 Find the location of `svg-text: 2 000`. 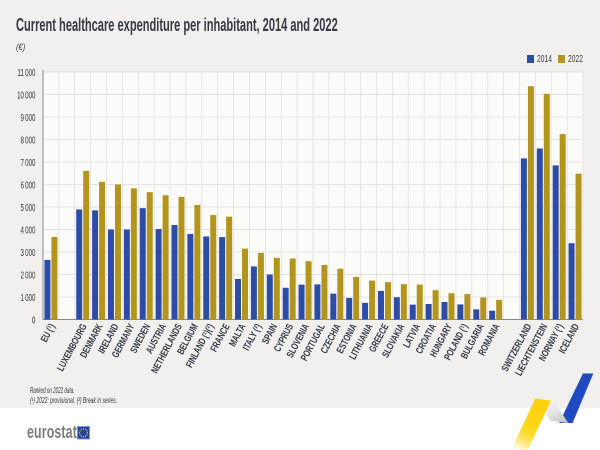

svg-text: 2 000 is located at coordinates (28, 275).